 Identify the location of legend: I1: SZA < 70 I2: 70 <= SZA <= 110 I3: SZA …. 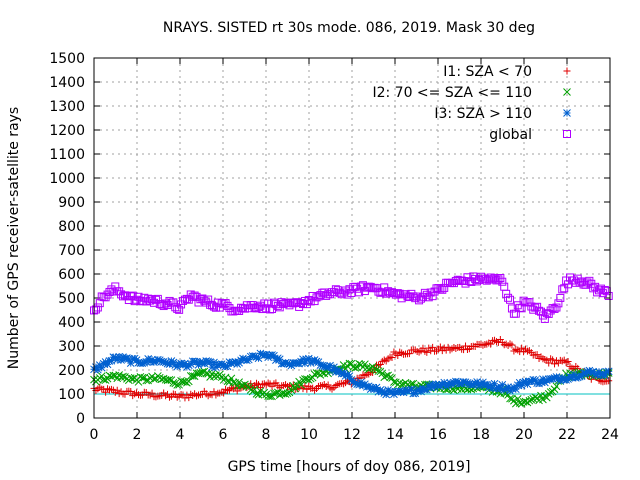
(471, 103).